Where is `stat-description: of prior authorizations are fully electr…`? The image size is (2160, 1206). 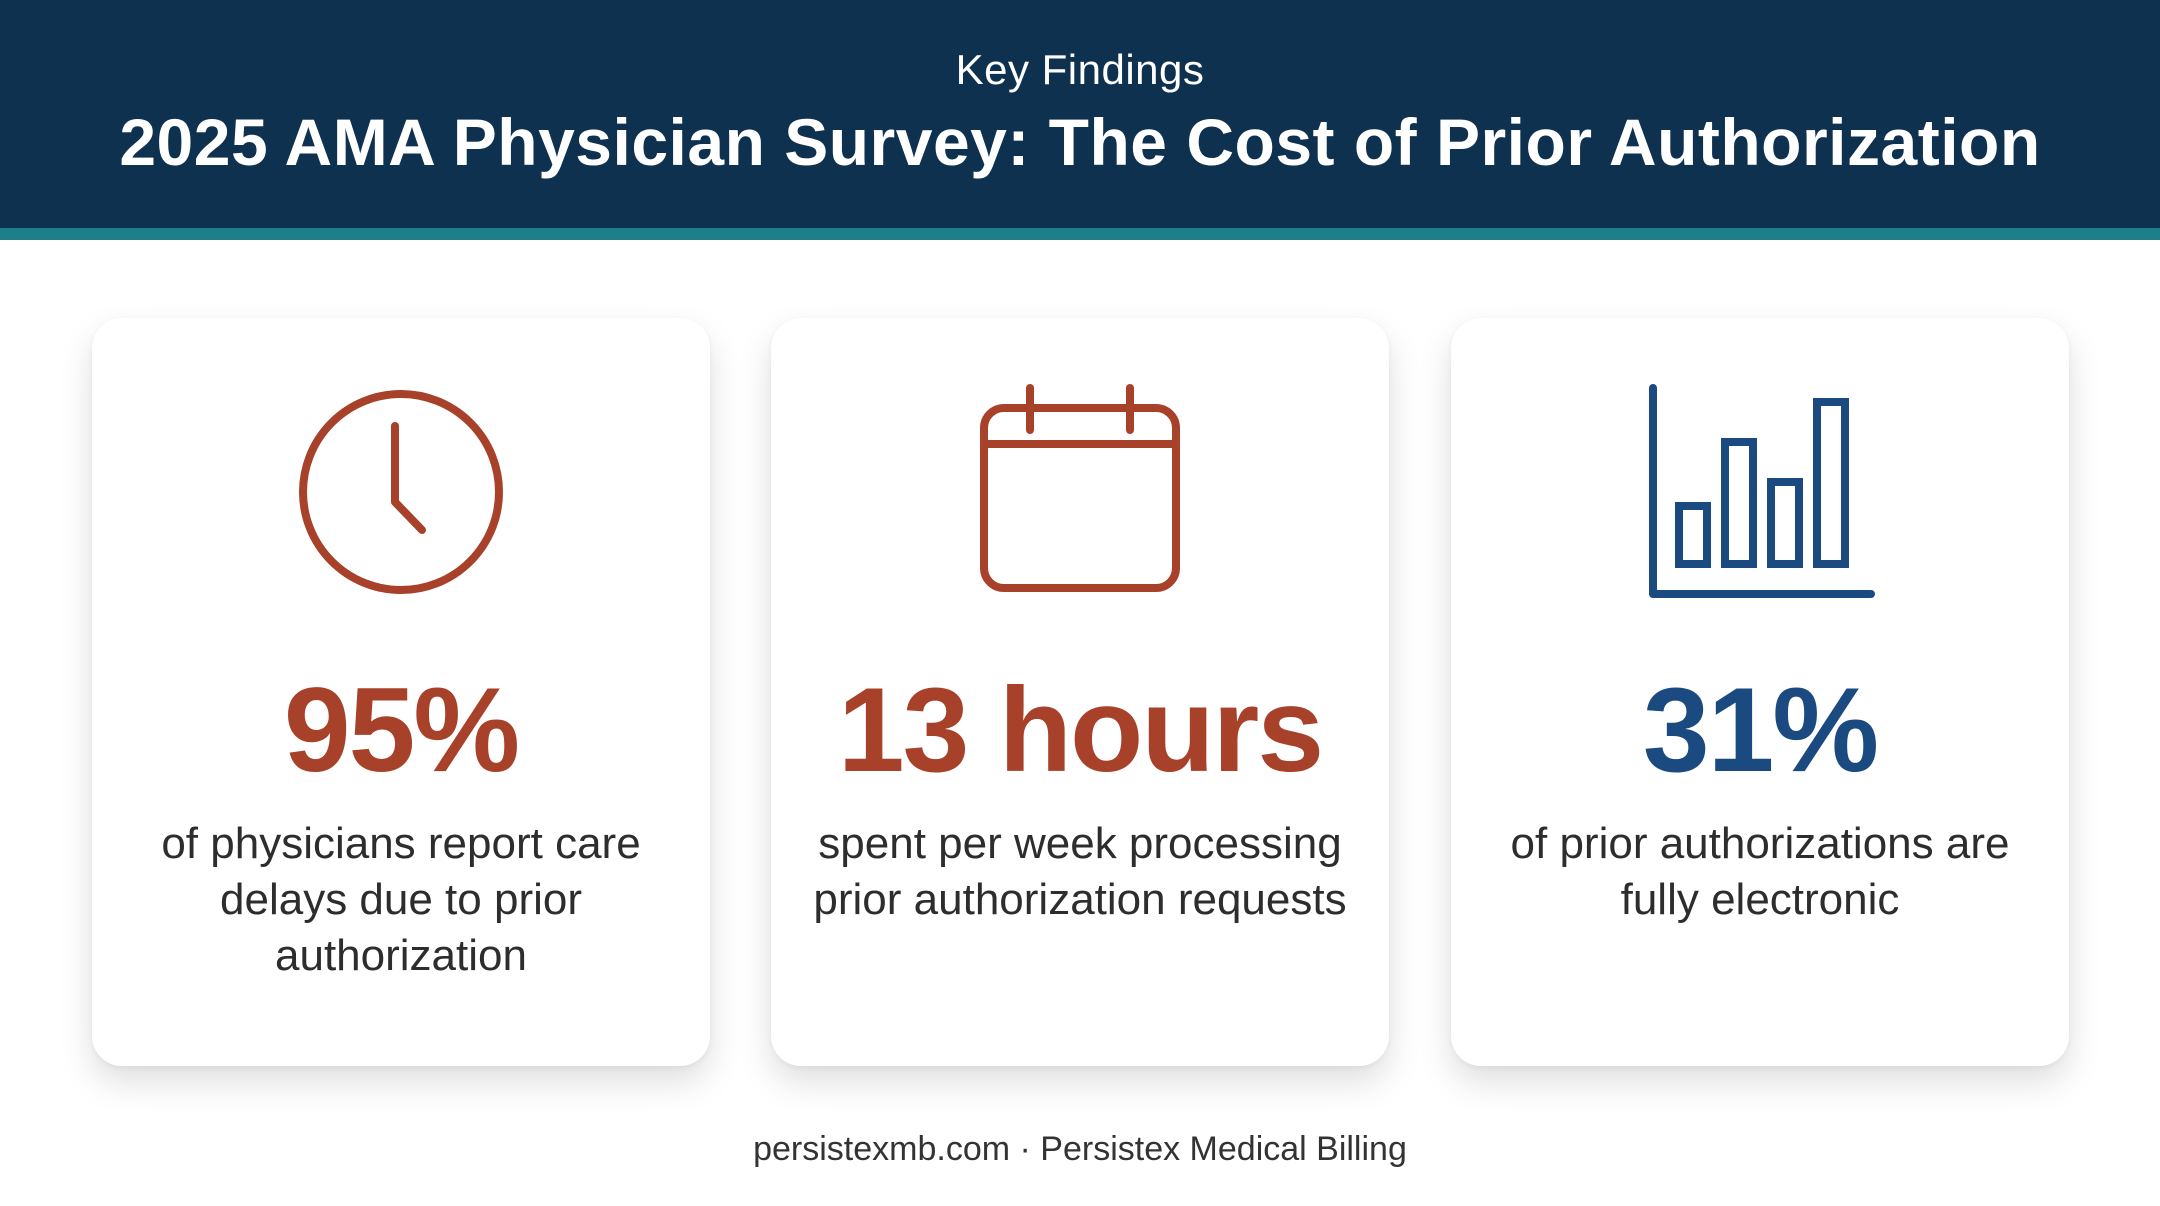 stat-description: of prior authorizations are fully electr… is located at coordinates (1760, 871).